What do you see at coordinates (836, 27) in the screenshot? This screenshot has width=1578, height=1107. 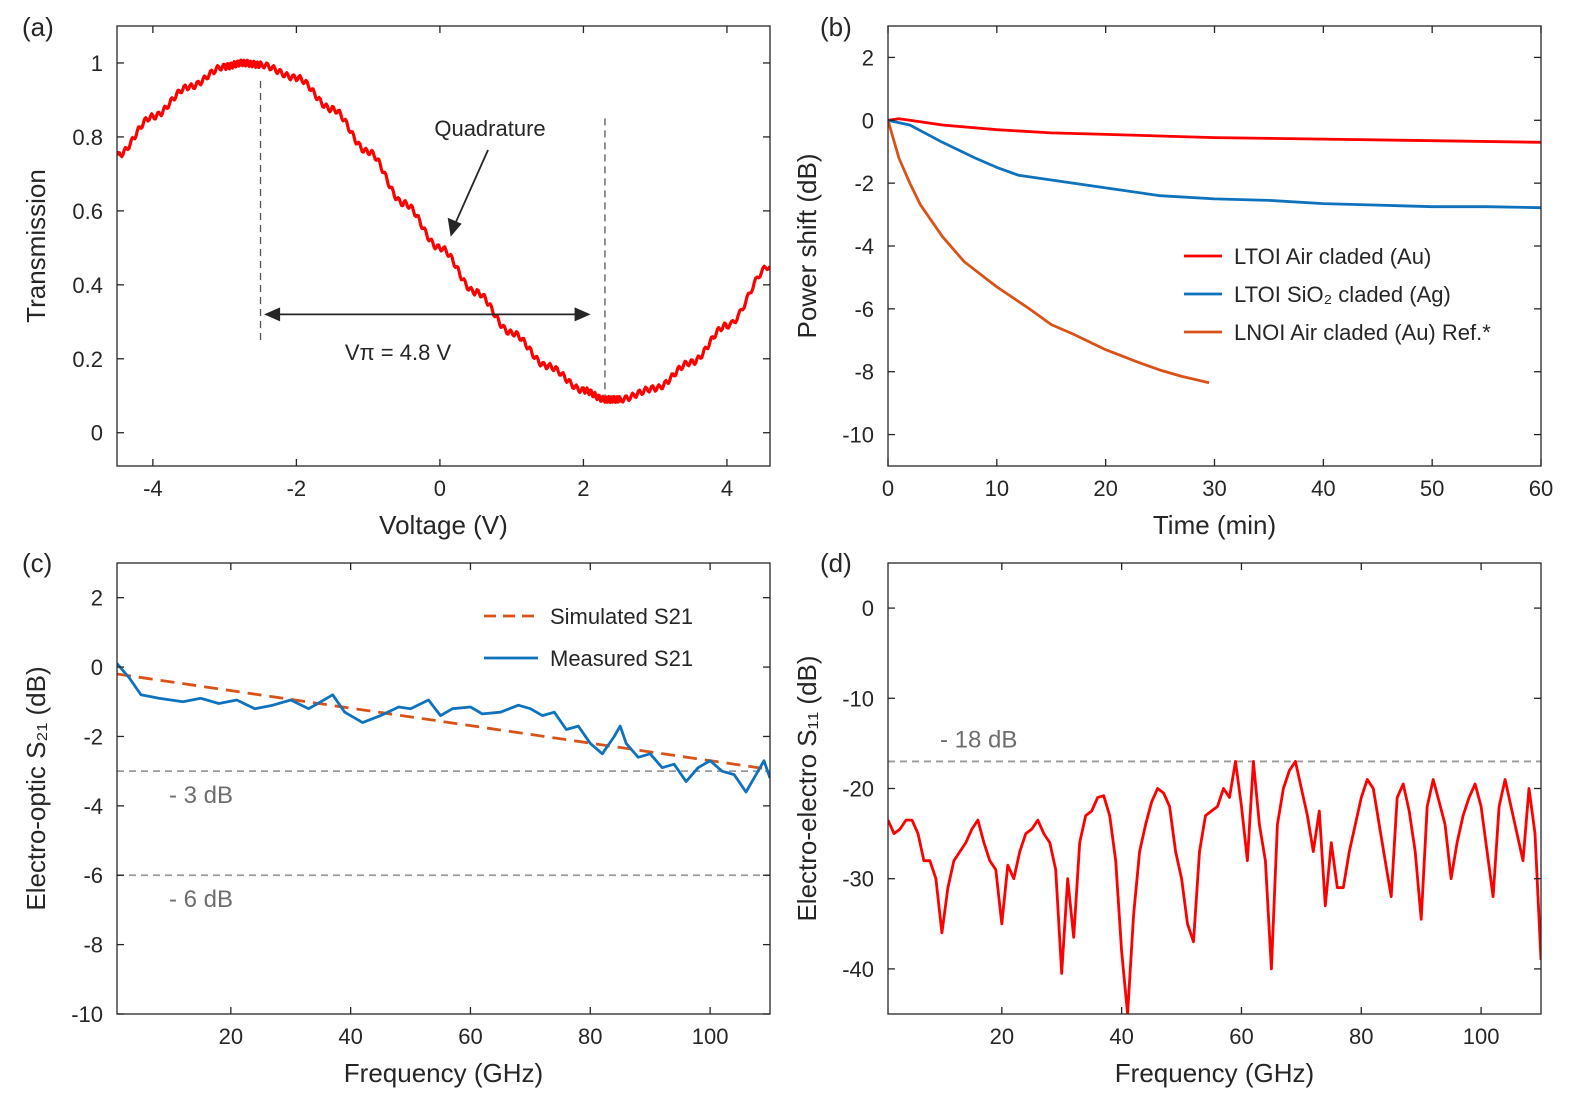 I see `panel-label: (b)` at bounding box center [836, 27].